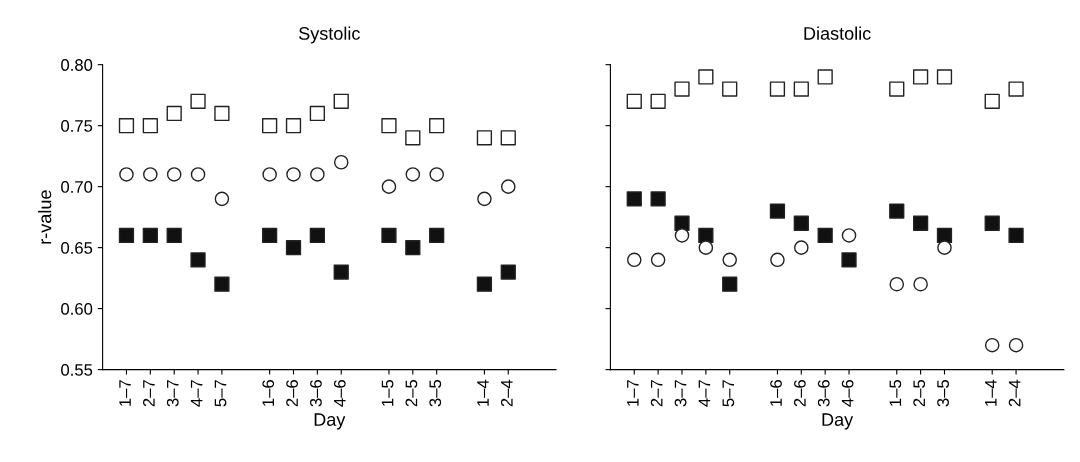  Describe the element at coordinates (837, 33) in the screenshot. I see `chart-title: Diastolic` at that location.